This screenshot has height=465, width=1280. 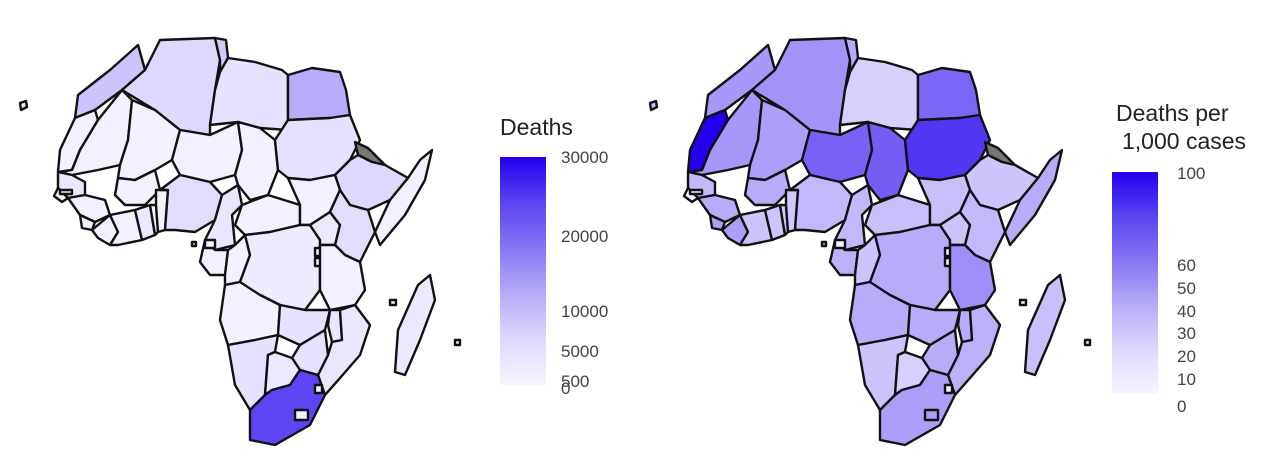 I want to click on deaths-per-1000-legend-title-line-2: 1,000 cases, so click(x=1184, y=141).